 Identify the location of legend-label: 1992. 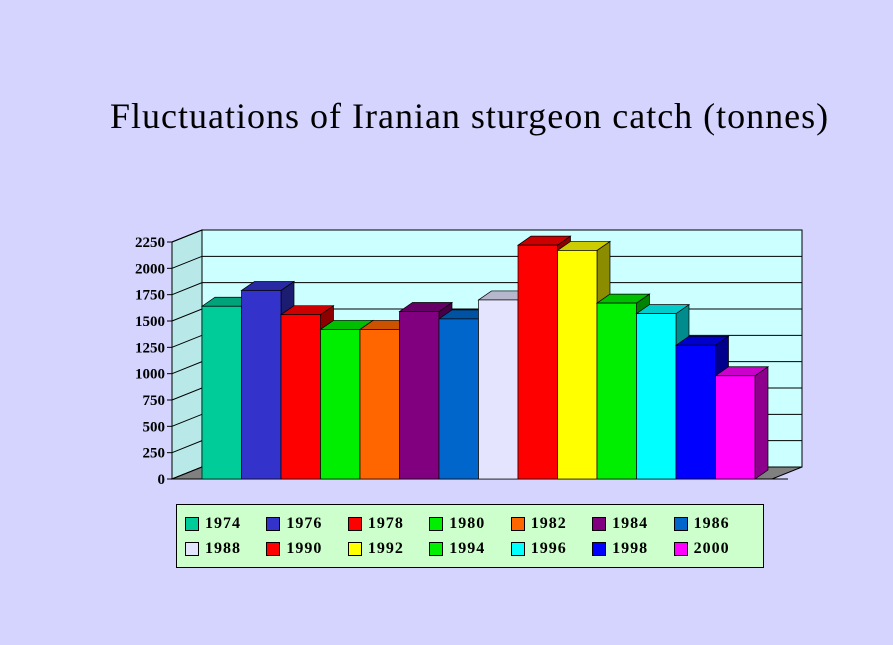
(385, 548).